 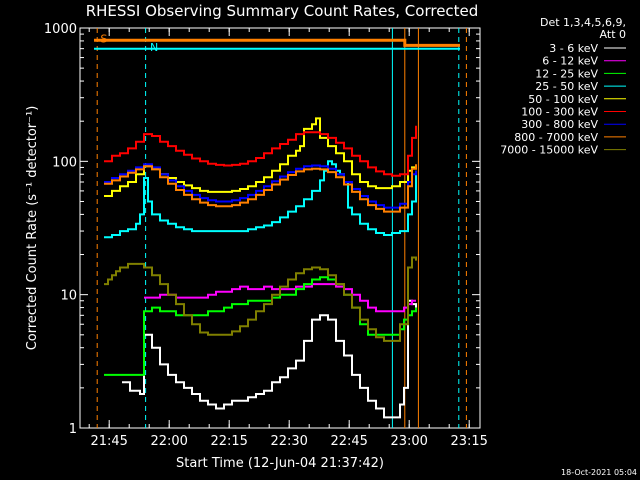 I want to click on legend-label-12-25-kev: 12 - 25 keV, so click(x=566, y=73).